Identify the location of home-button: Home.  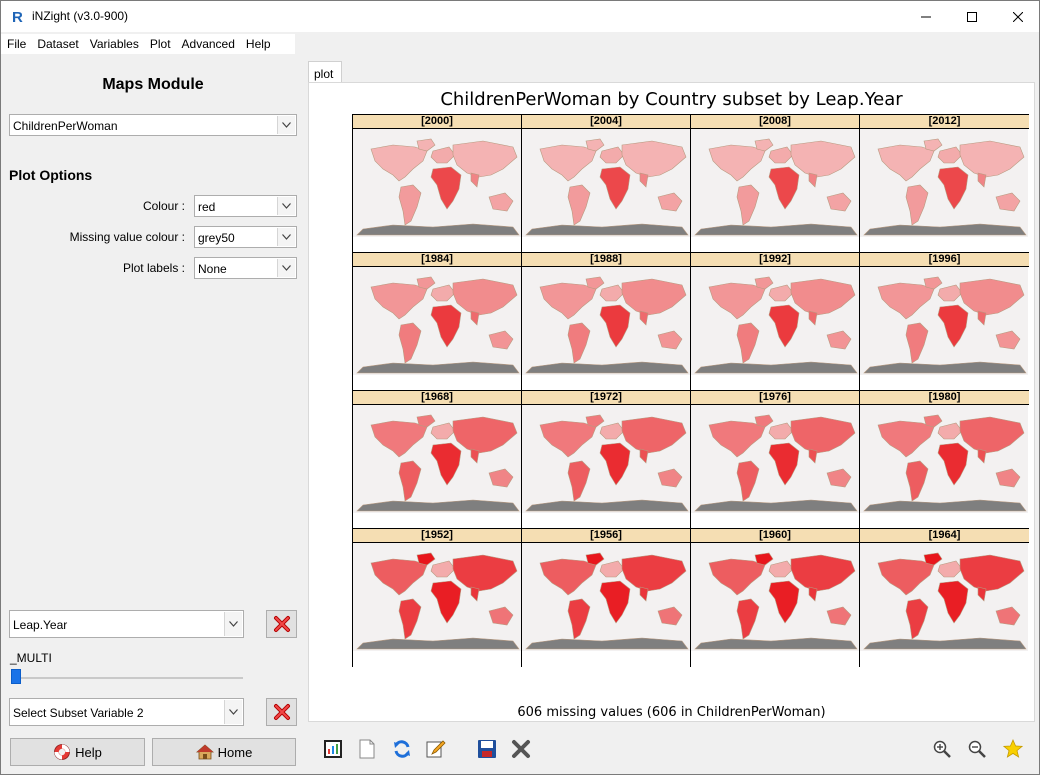
(224, 752).